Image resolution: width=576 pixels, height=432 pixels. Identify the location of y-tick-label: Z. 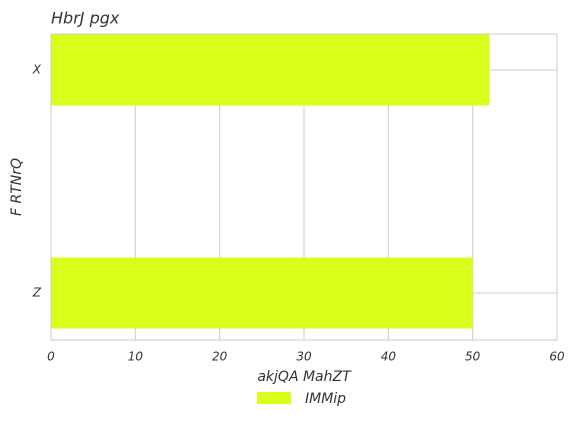
(37, 293).